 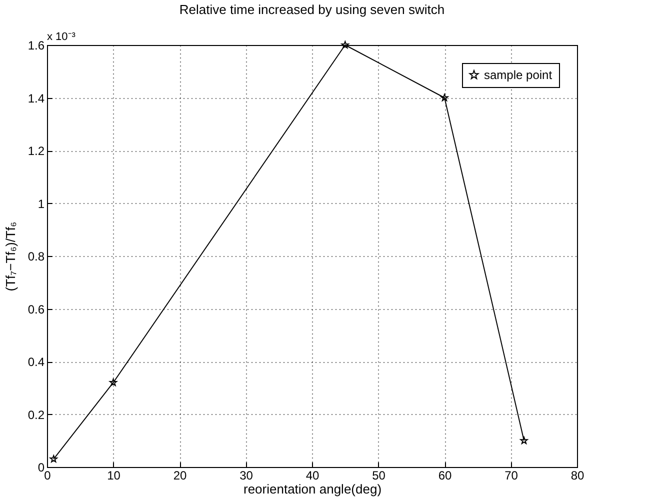 I want to click on y-axis-title: (Tf₇−Tf₆)/Tf₆, so click(x=10, y=257).